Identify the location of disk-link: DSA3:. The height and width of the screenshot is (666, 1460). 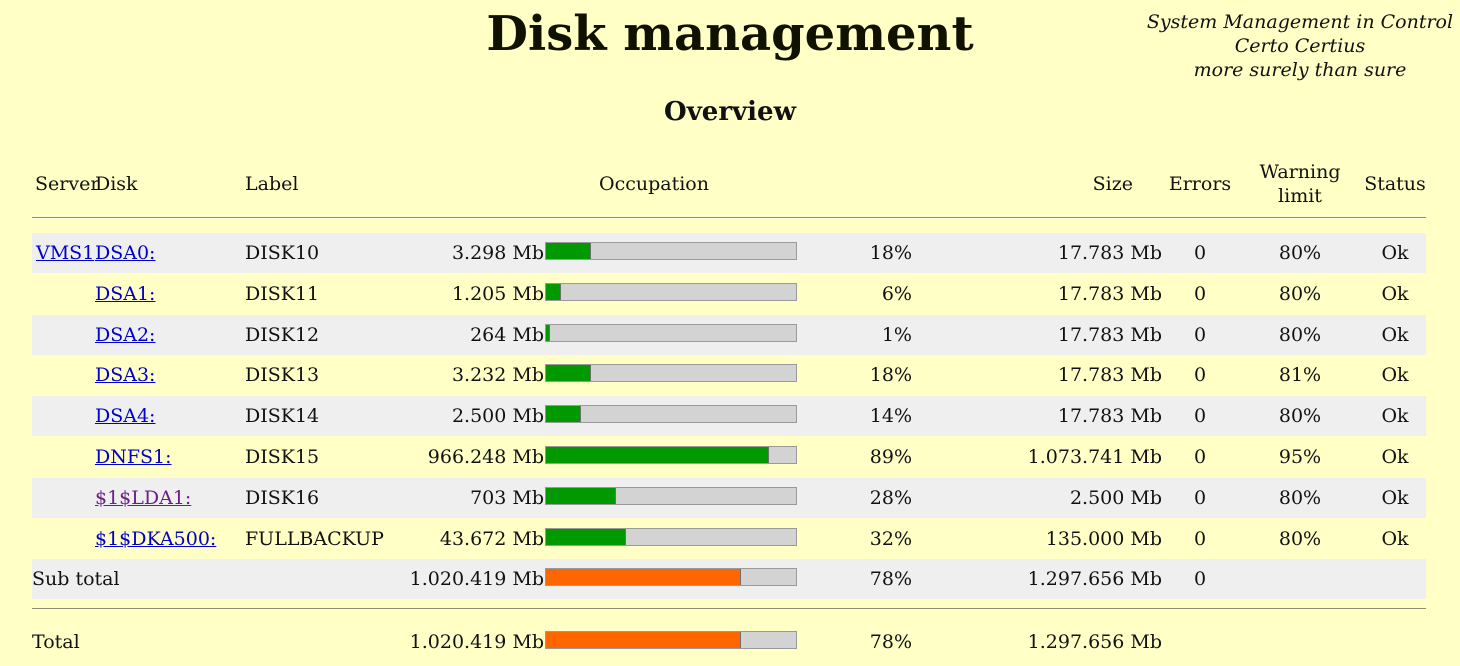
(125, 375).